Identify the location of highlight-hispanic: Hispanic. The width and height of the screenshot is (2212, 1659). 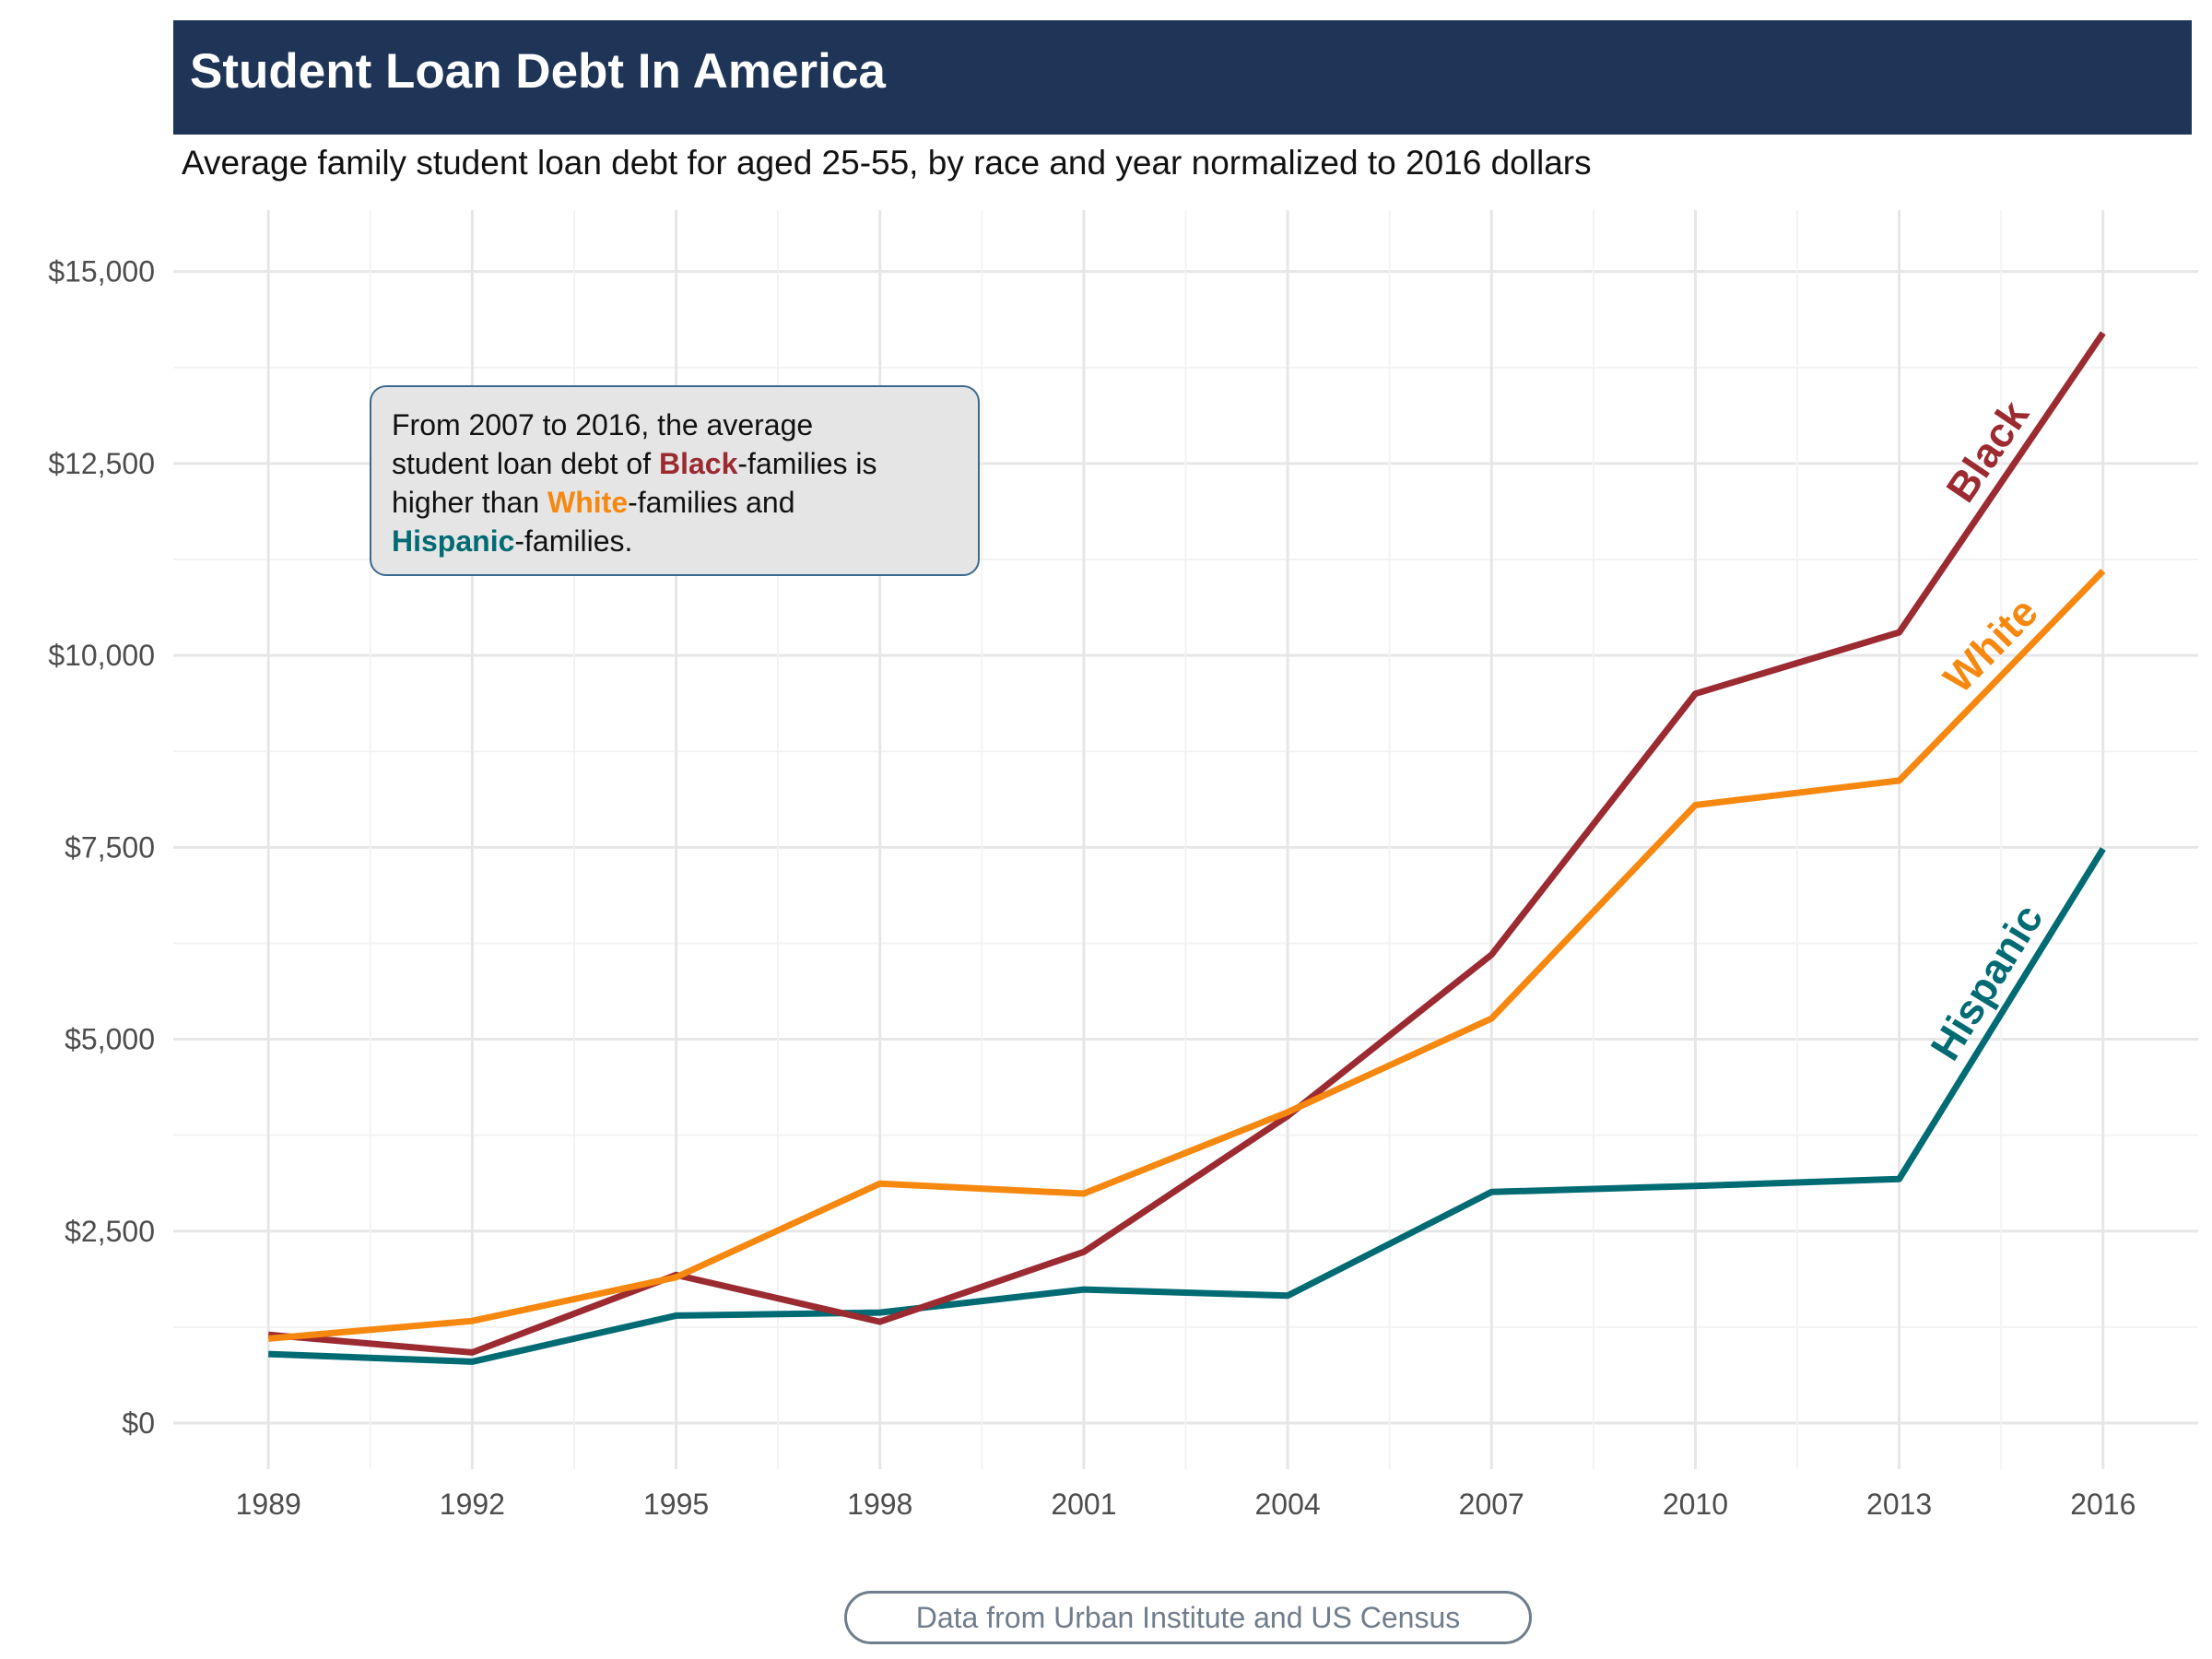
(453, 541).